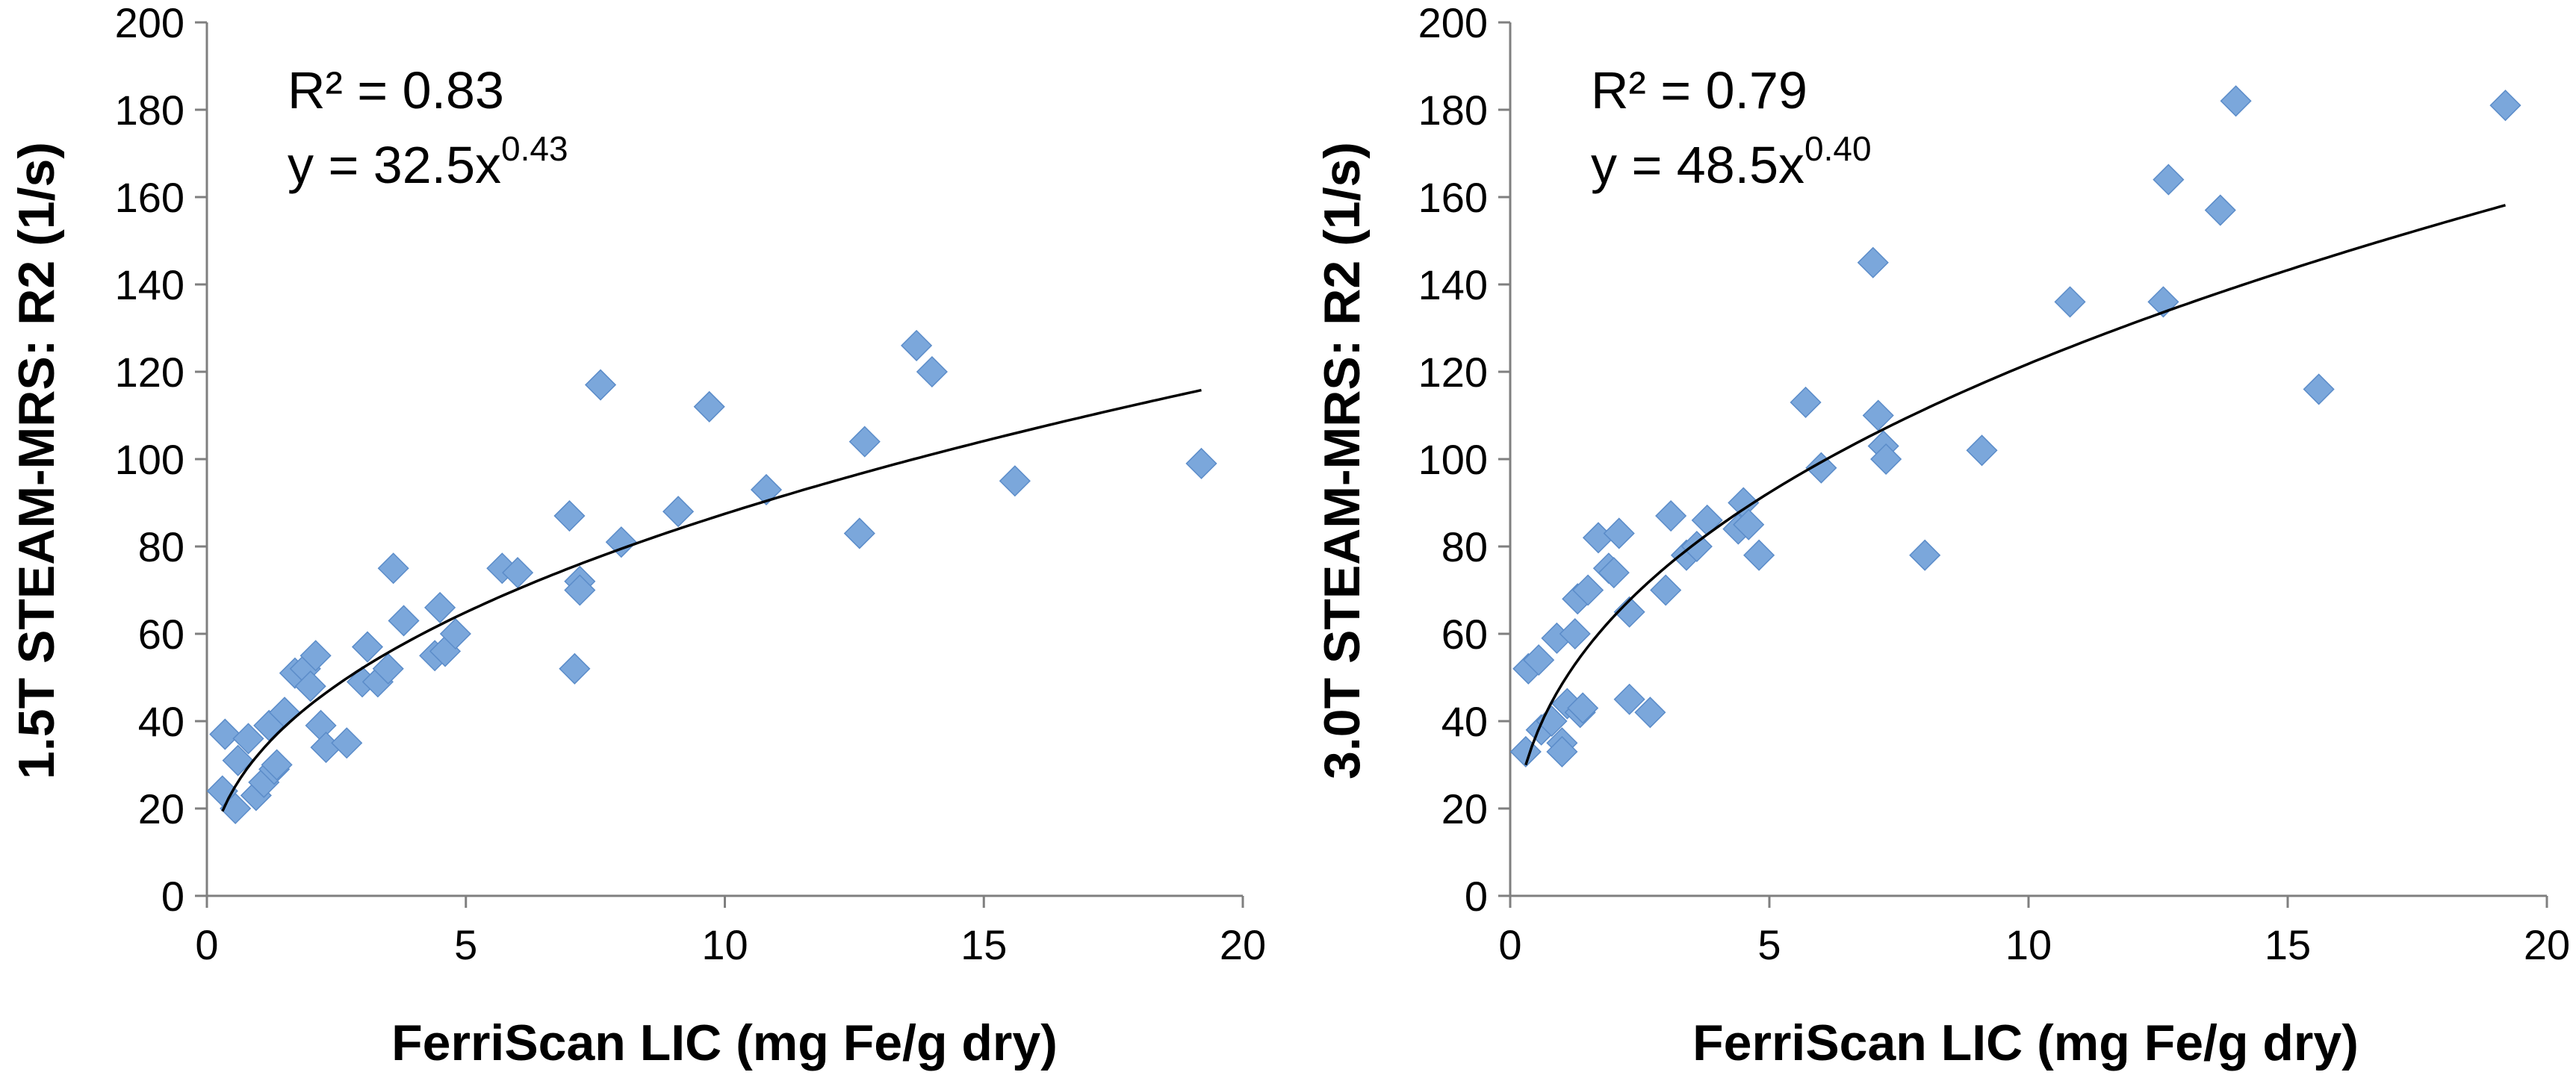  I want to click on equation-annotation: y = 48.5x0.40, so click(1731, 161).